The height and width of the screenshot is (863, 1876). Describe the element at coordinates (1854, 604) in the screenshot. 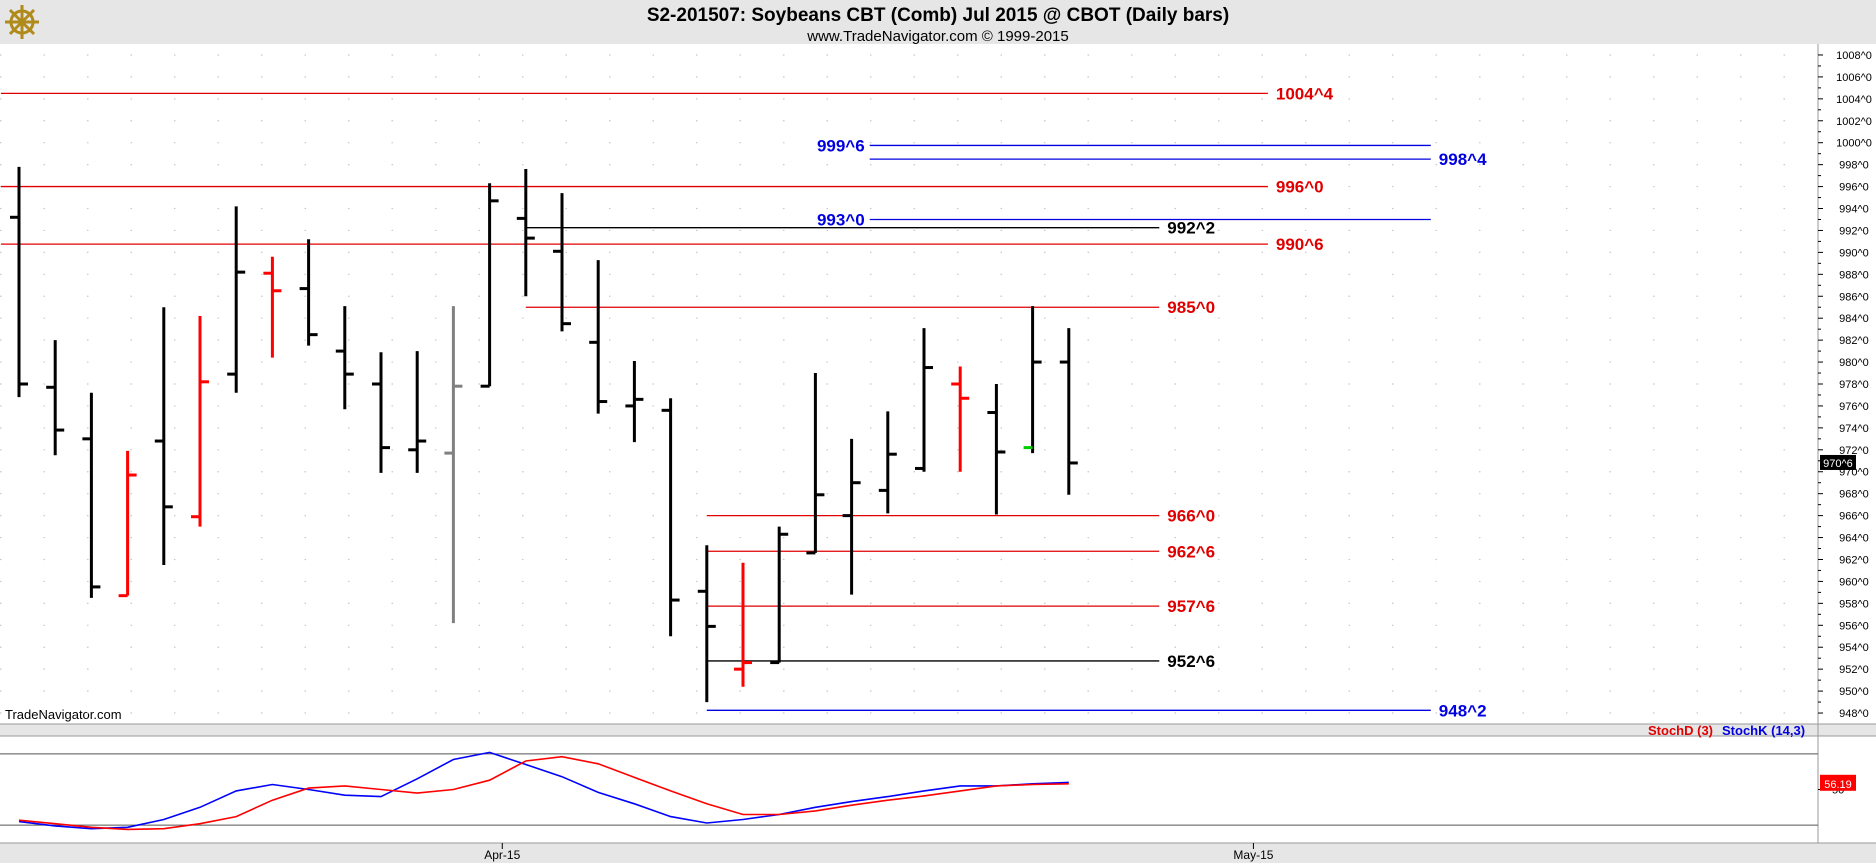

I see `y-tick-label: 958^0` at that location.